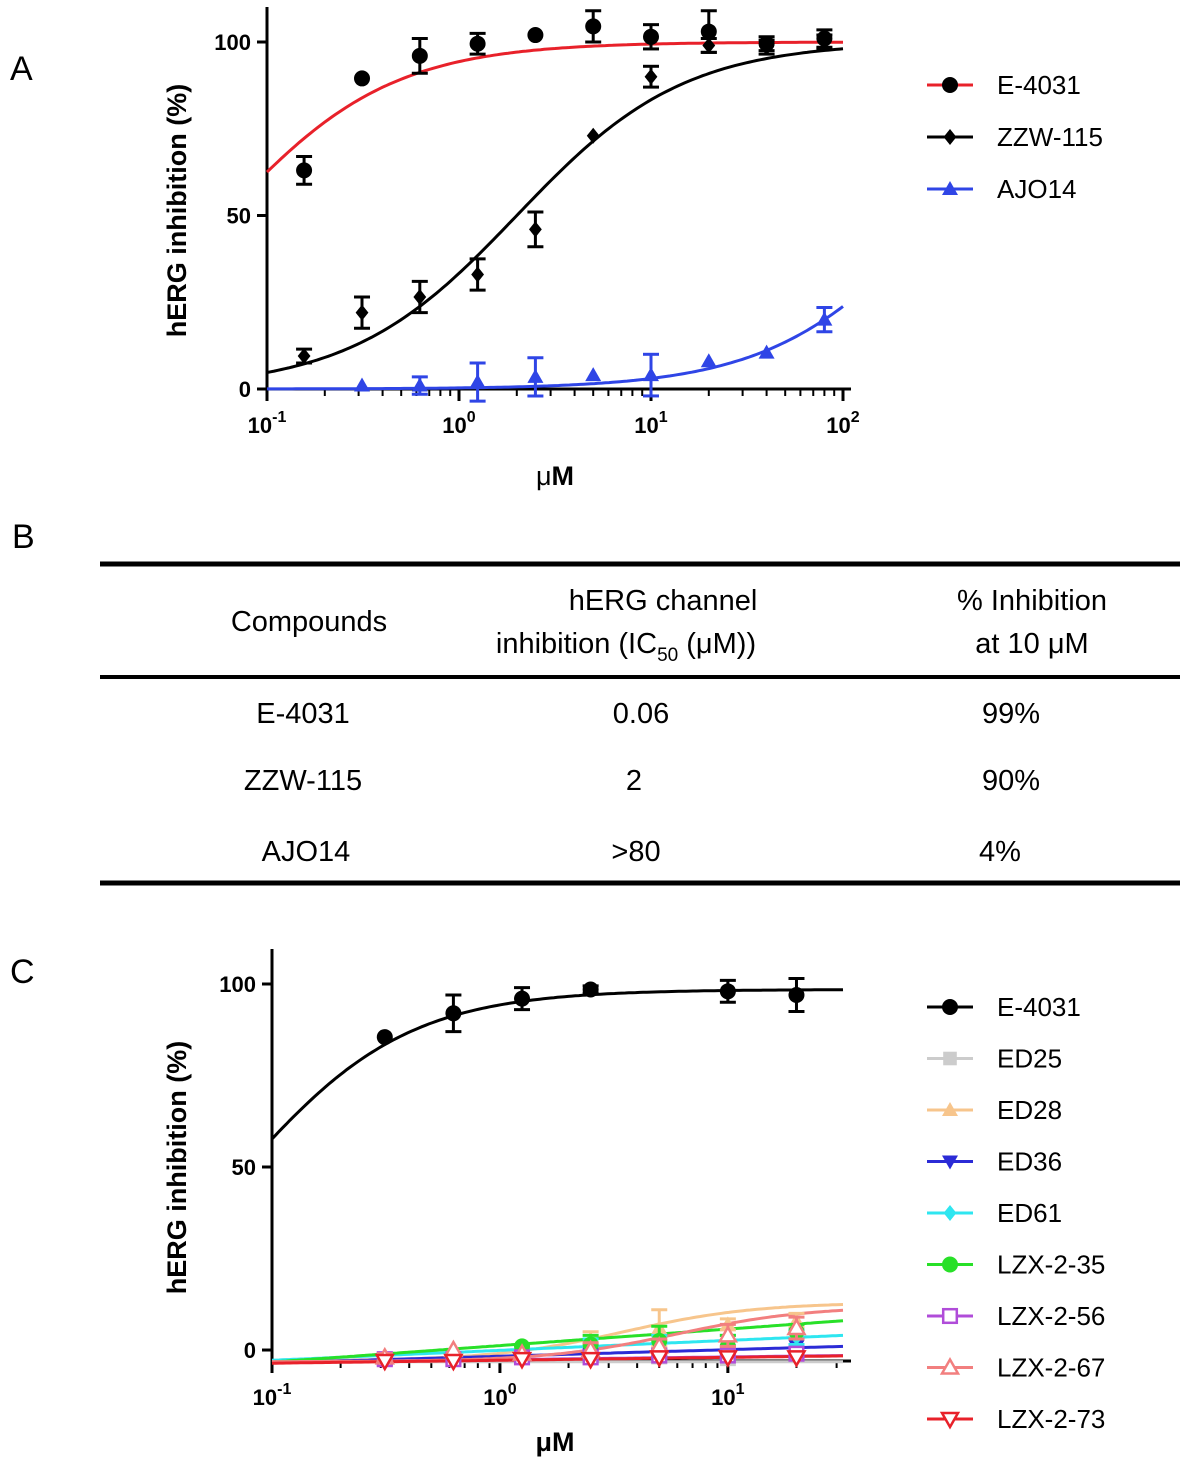 The height and width of the screenshot is (1468, 1182). Describe the element at coordinates (1039, 85) in the screenshot. I see `legend-label: E-4031` at that location.